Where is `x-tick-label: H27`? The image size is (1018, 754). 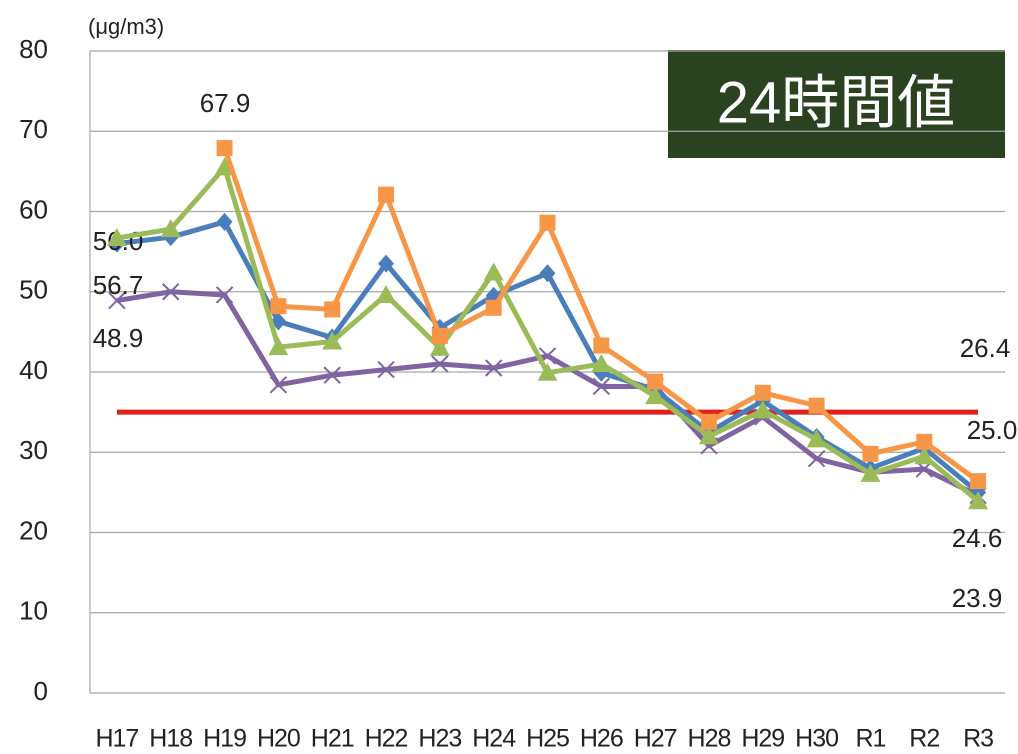 x-tick-label: H27 is located at coordinates (655, 739).